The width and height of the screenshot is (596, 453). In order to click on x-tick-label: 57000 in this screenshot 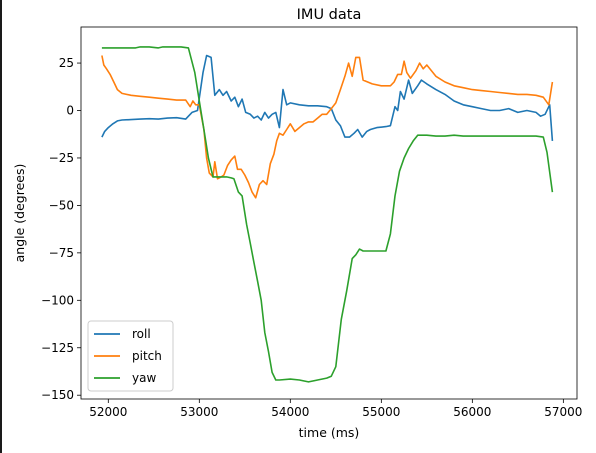, I will do `click(563, 412)`.